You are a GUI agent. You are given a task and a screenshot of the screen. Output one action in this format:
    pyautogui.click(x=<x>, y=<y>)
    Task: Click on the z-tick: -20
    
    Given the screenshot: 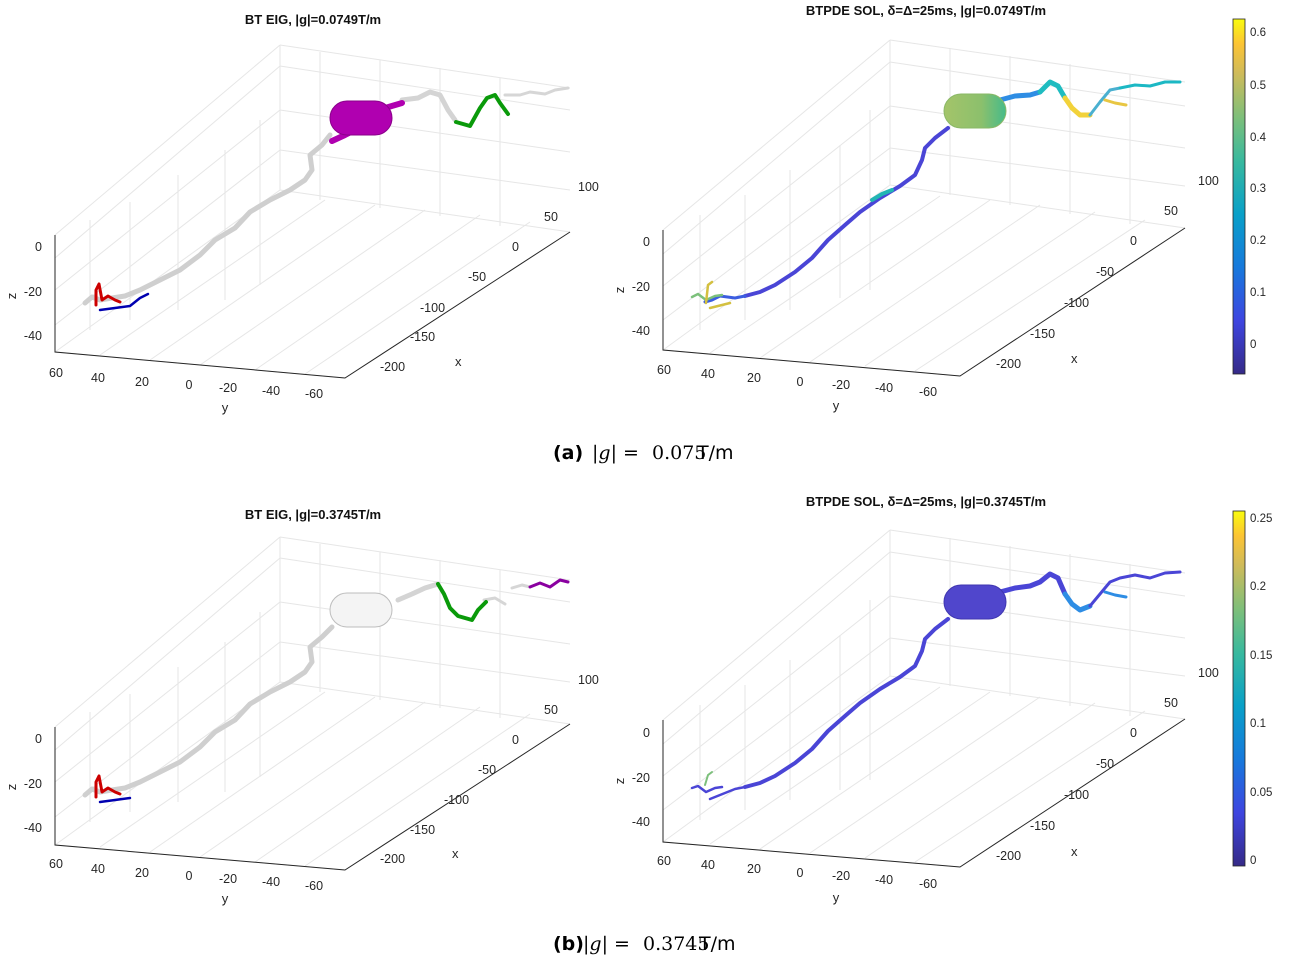 What is the action you would take?
    pyautogui.click(x=33, y=292)
    